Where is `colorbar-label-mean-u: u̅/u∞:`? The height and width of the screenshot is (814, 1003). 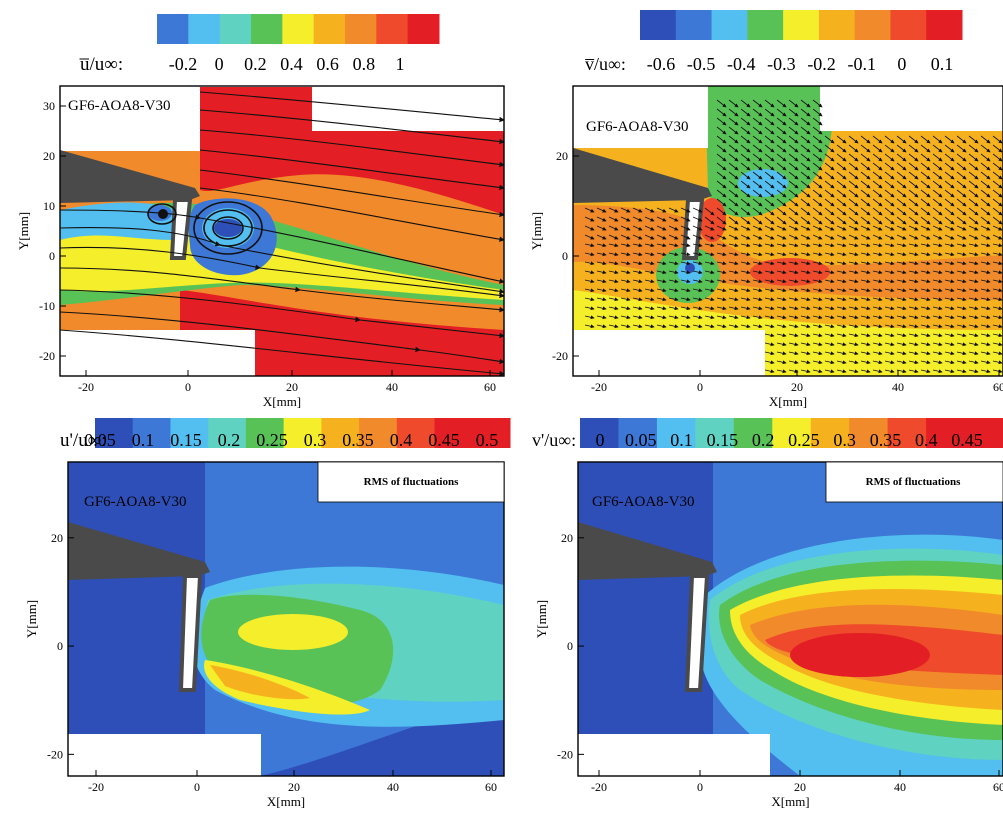 colorbar-label-mean-u: u̅/u∞: is located at coordinates (101, 64).